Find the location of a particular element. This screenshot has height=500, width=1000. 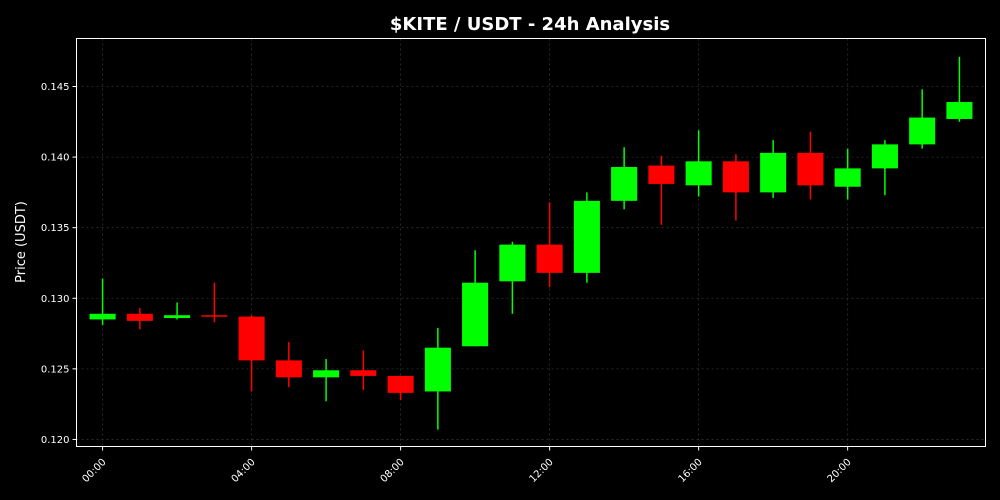

y-tick-label: 0.120 is located at coordinates (55, 440).